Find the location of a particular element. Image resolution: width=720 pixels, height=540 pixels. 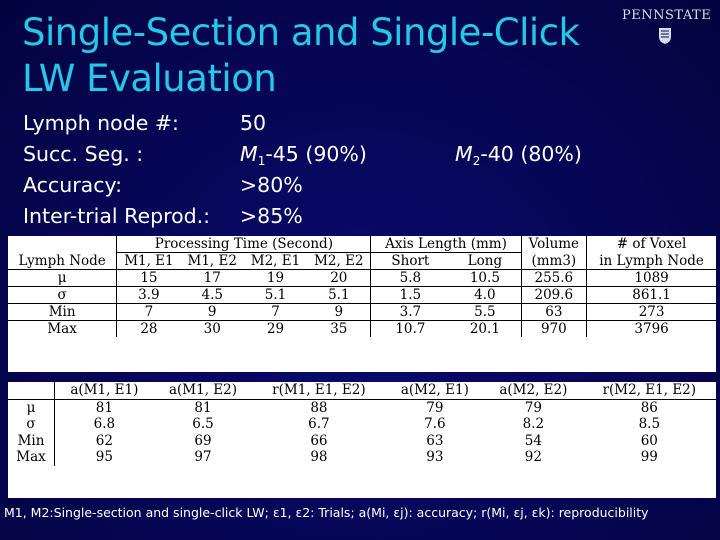

table-cell: 15 is located at coordinates (148, 278).